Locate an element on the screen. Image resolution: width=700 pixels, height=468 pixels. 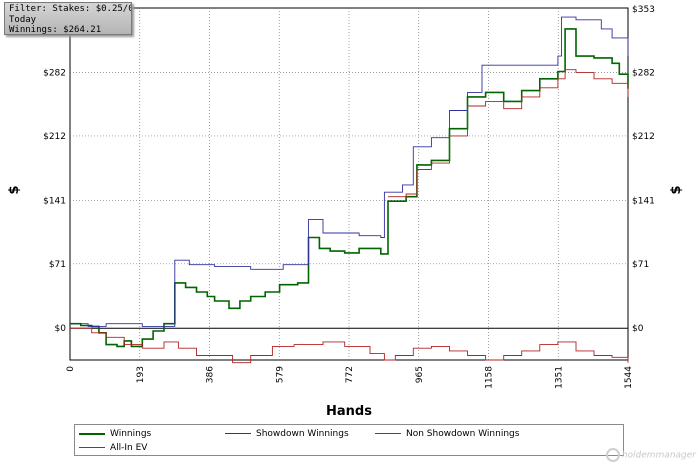
period-text: Today is located at coordinates (23, 19).